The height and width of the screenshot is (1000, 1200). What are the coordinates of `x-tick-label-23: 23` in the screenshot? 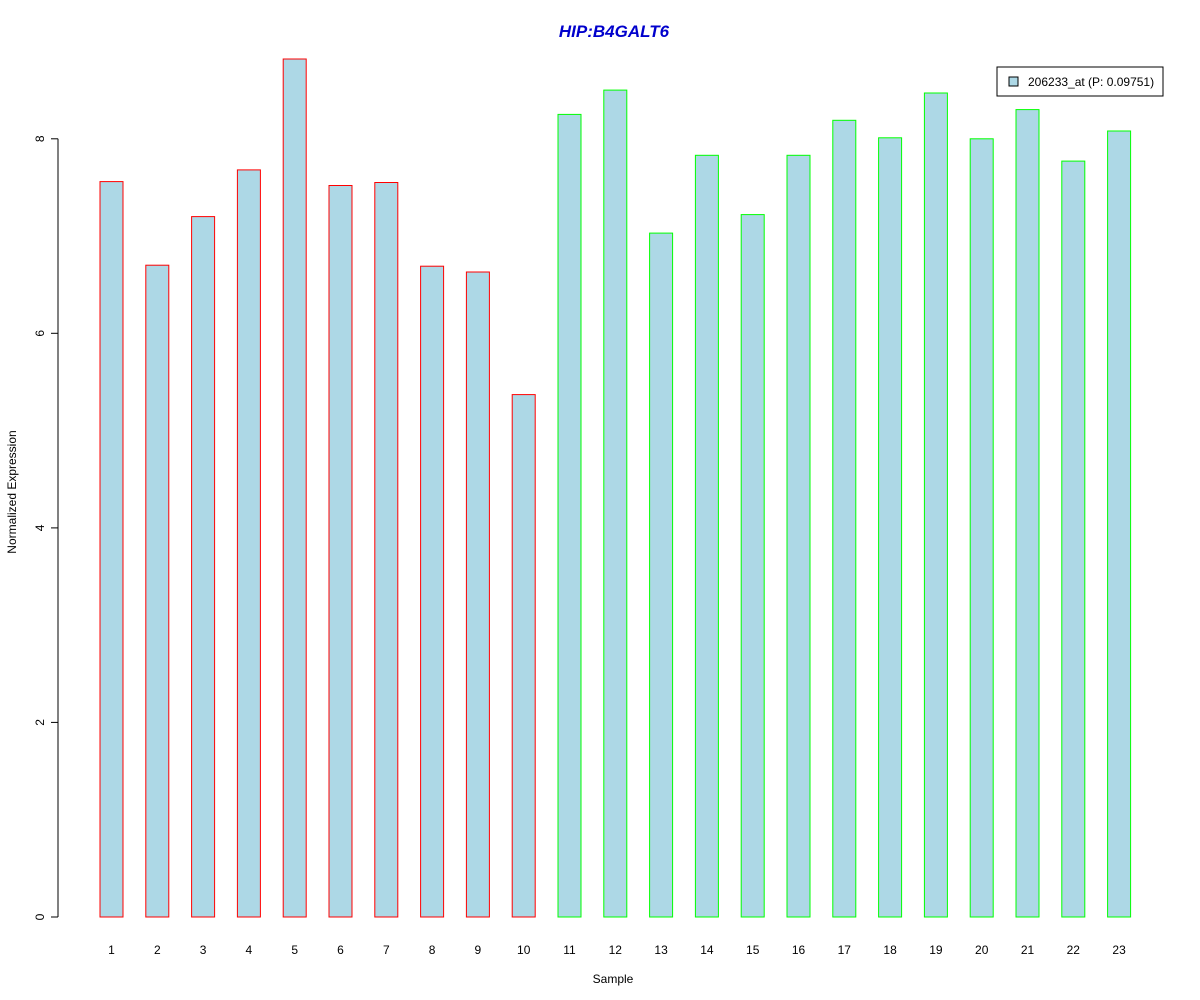 It's located at (1119, 950).